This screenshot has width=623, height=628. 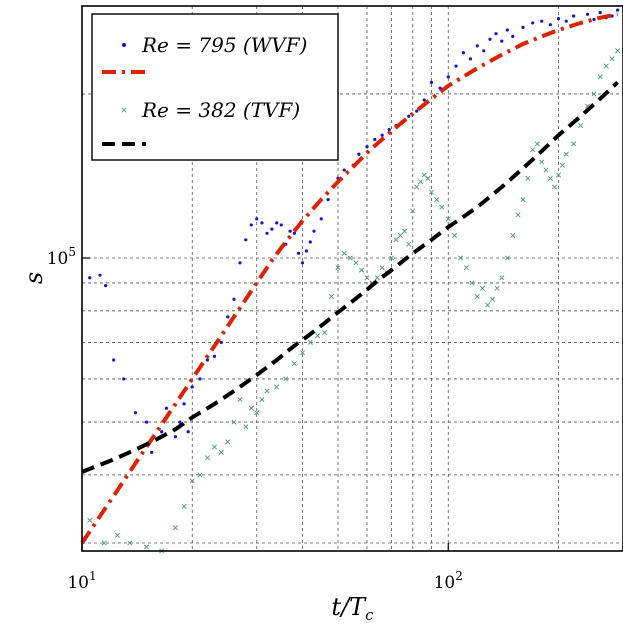 What do you see at coordinates (34, 278) in the screenshot?
I see `y-axis-label: s` at bounding box center [34, 278].